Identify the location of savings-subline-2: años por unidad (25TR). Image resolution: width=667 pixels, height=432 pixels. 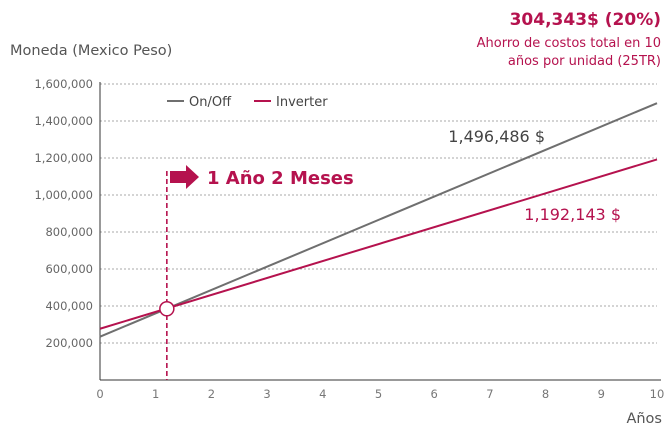
(584, 61).